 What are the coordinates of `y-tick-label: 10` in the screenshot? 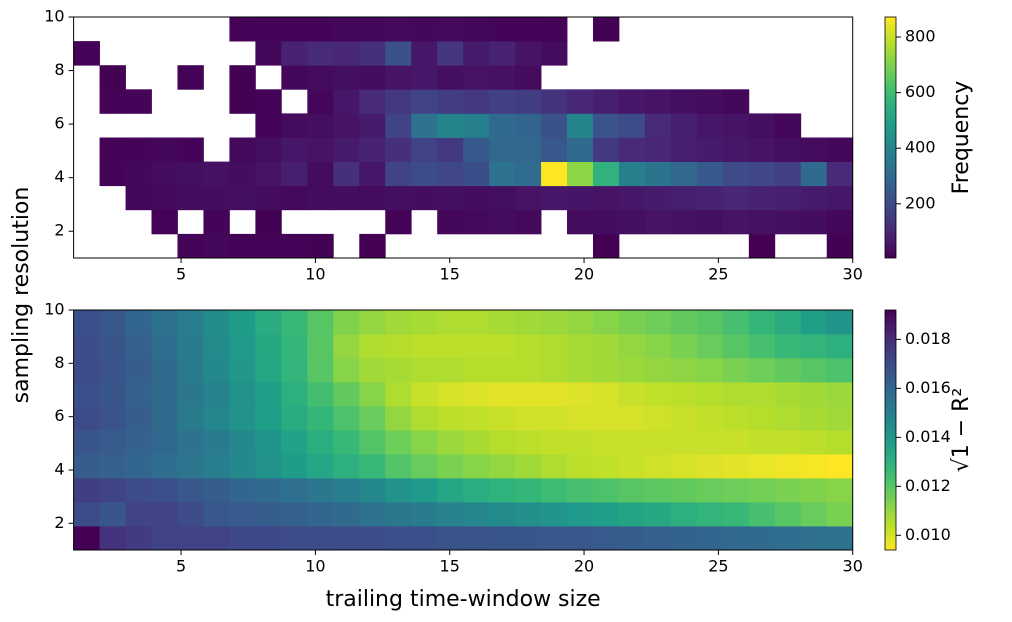 It's located at (54, 309).